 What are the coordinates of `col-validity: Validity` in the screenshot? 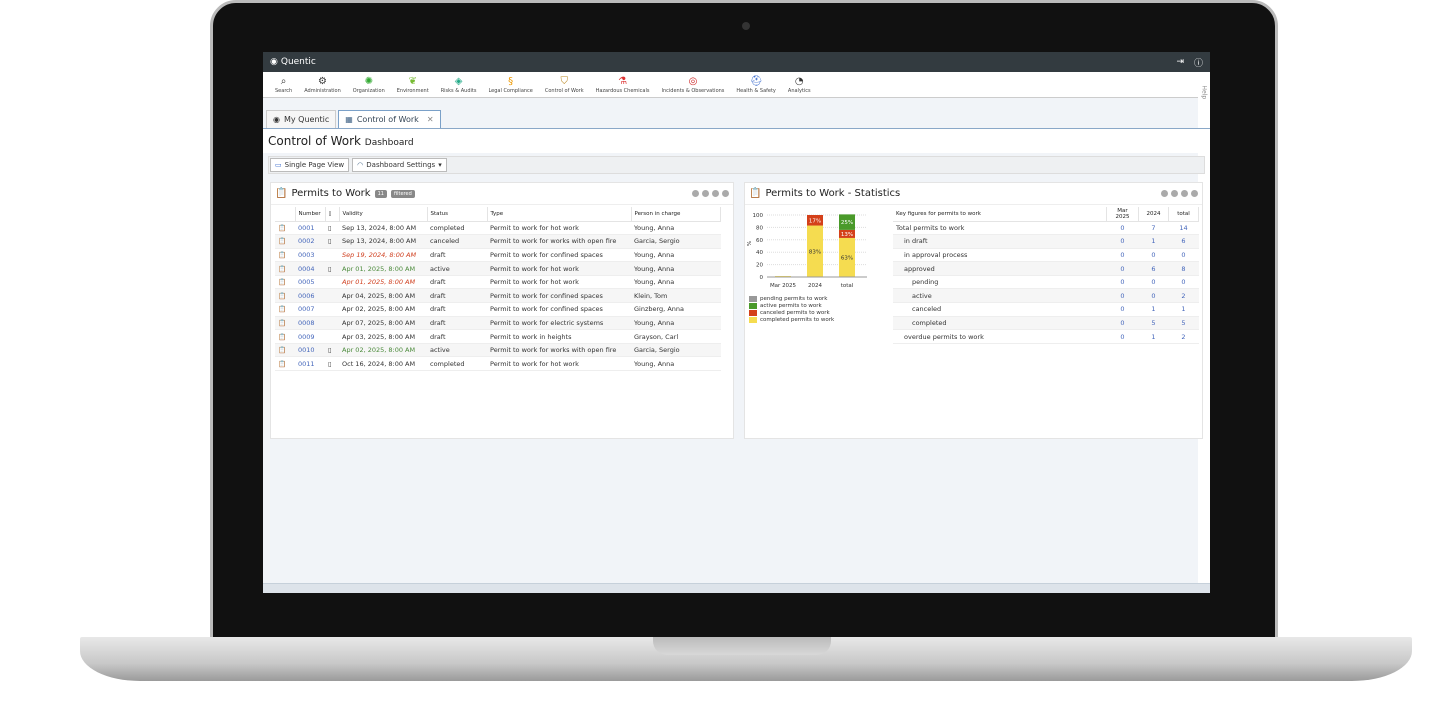 It's located at (383, 214).